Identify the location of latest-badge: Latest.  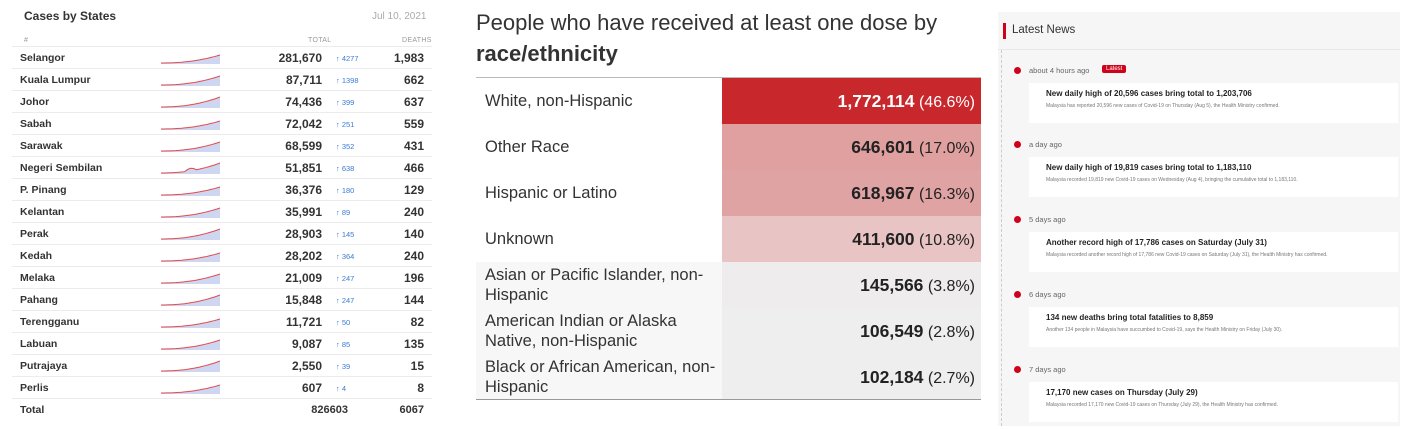
(1114, 69).